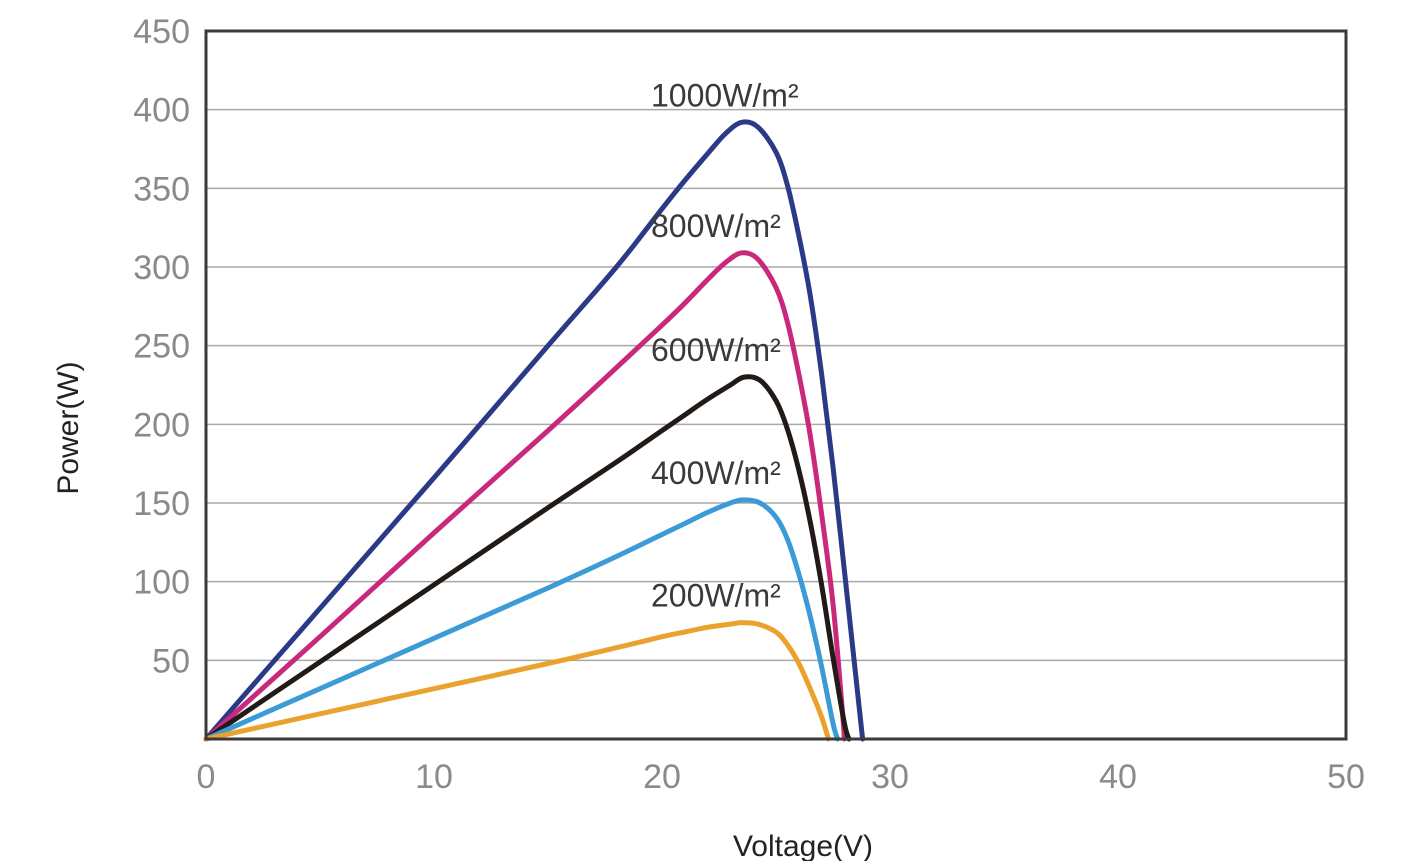 Image resolution: width=1416 pixels, height=866 pixels. Describe the element at coordinates (161, 189) in the screenshot. I see `y-tick-label: 350` at that location.